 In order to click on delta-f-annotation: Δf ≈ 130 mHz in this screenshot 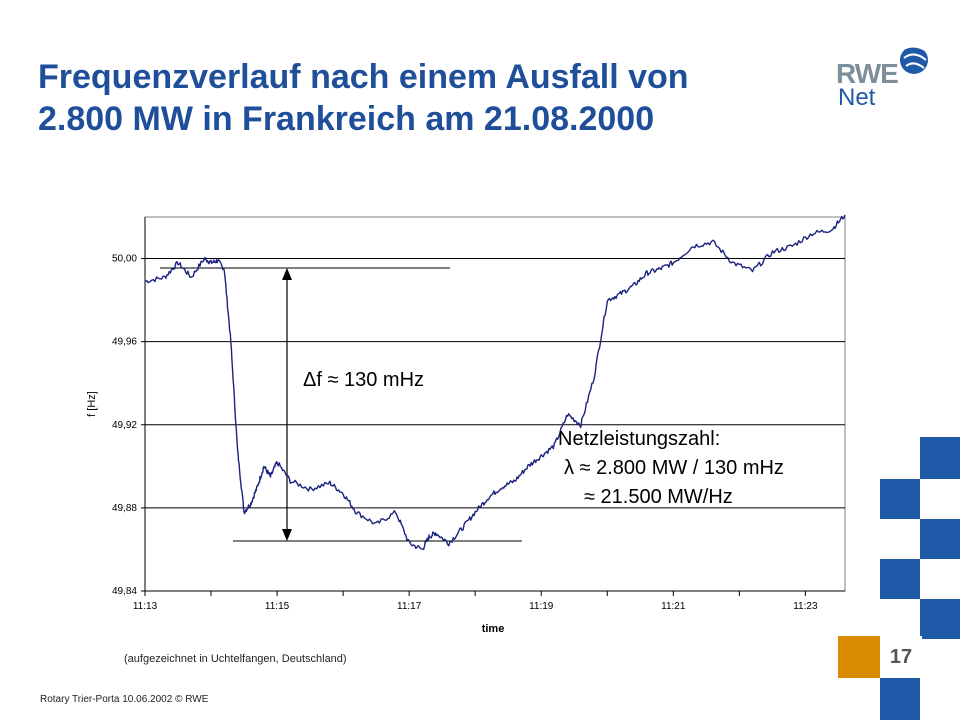, I will do `click(364, 380)`.